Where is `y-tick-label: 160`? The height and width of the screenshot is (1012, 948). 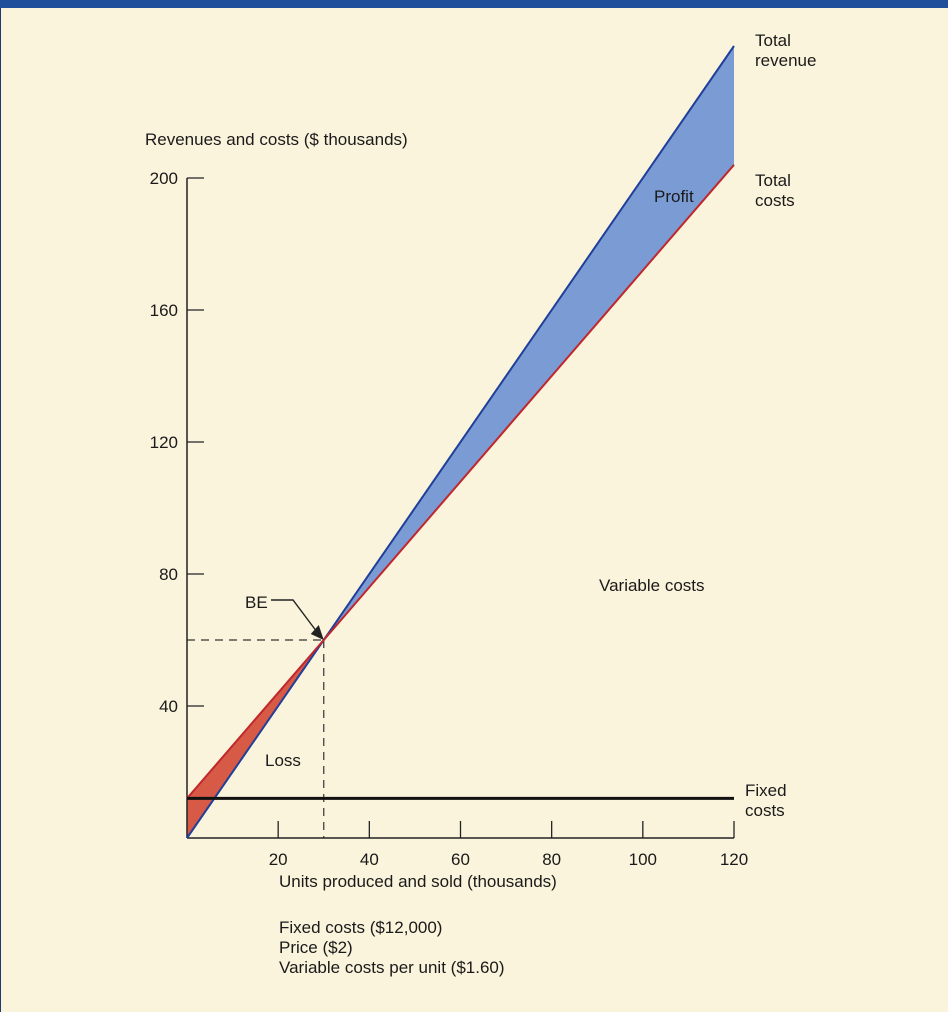
y-tick-label: 160 is located at coordinates (164, 310).